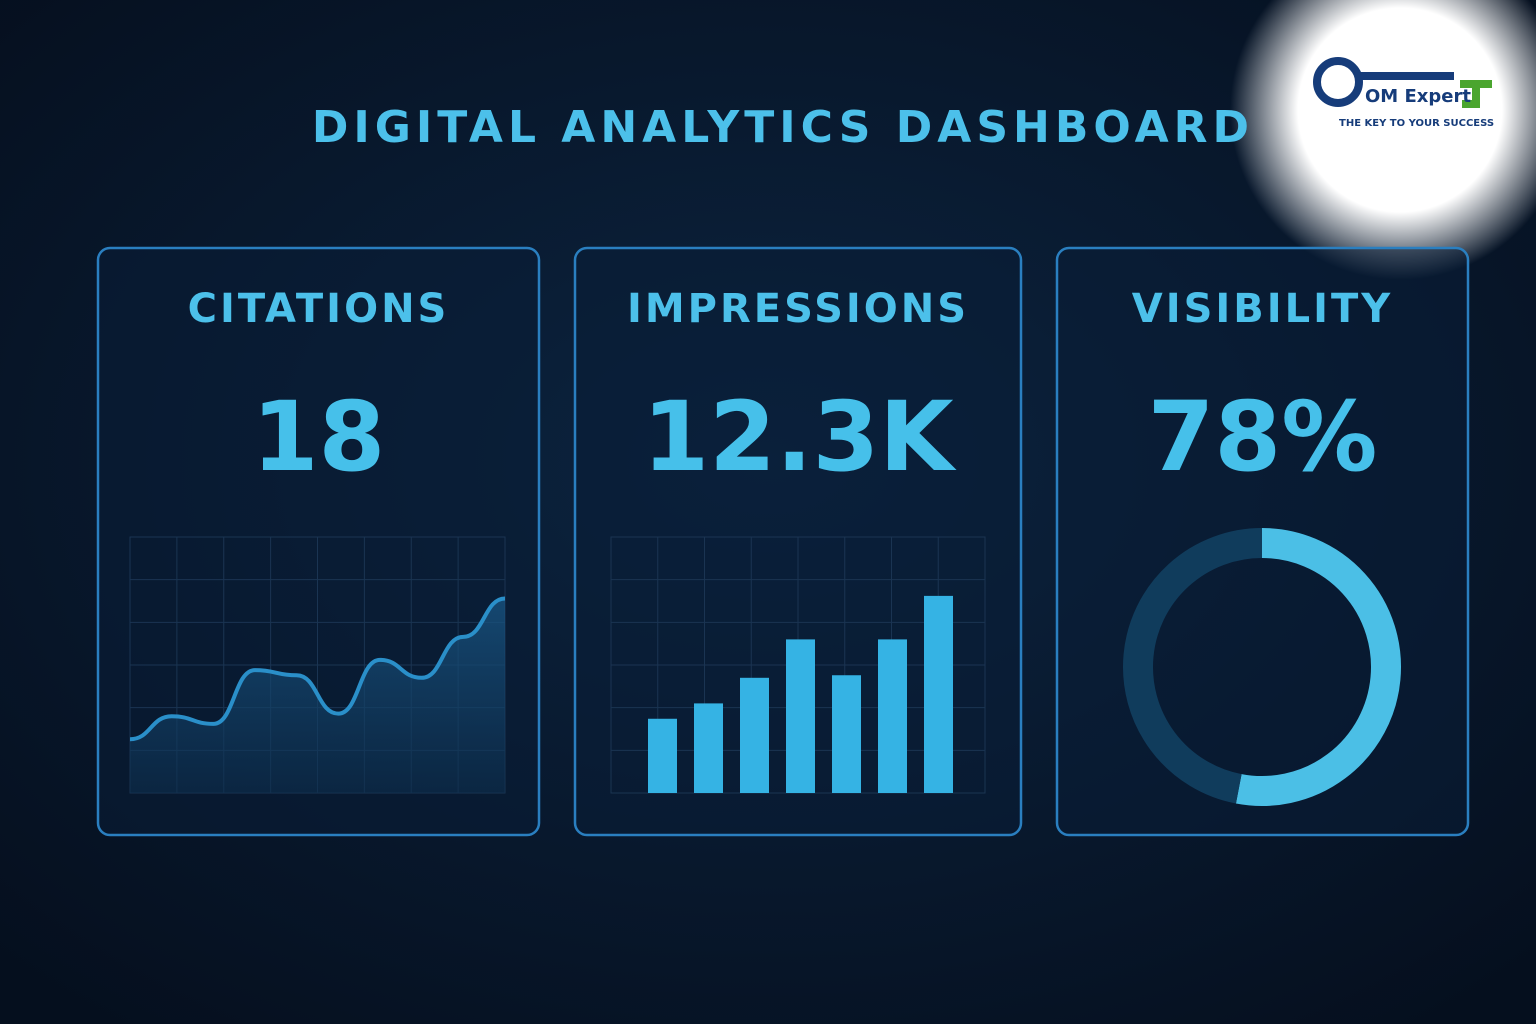 The height and width of the screenshot is (1024, 1536). Describe the element at coordinates (1263, 437) in the screenshot. I see `card-value: 78%` at that location.